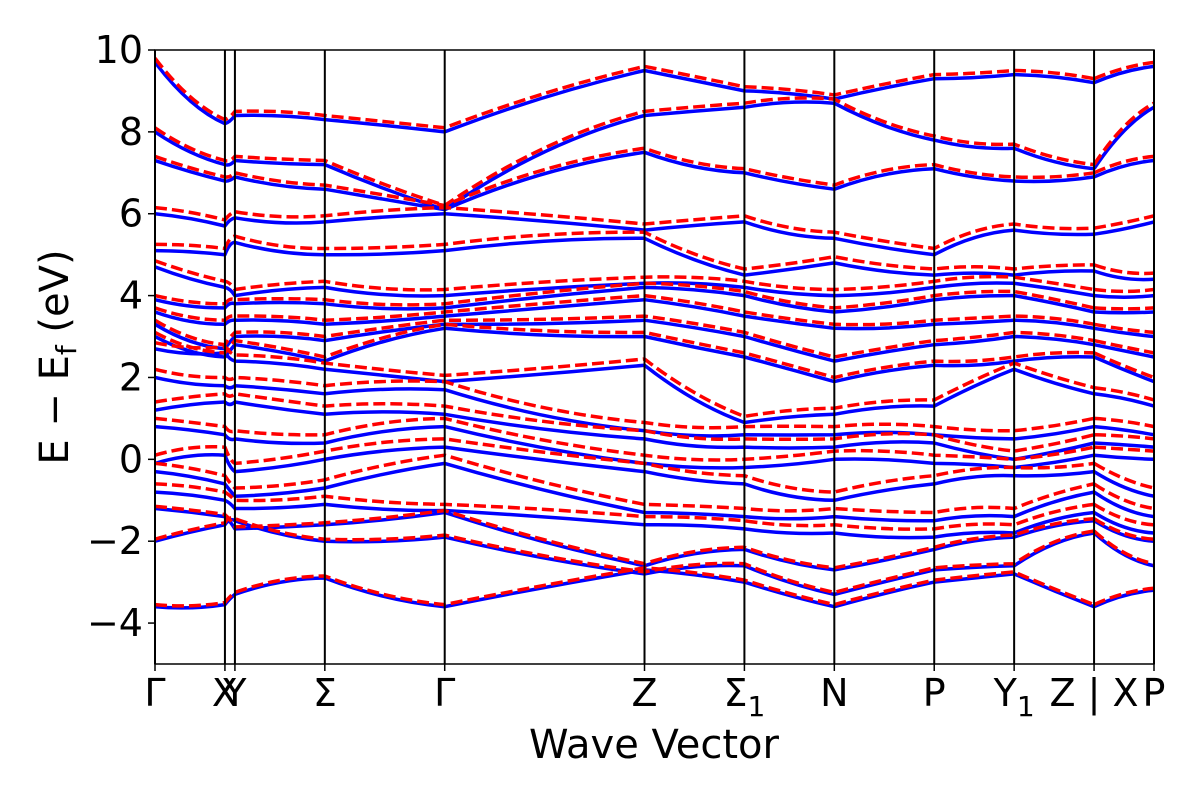  What do you see at coordinates (131, 132) in the screenshot?
I see `y-tick-label-6: 8` at bounding box center [131, 132].